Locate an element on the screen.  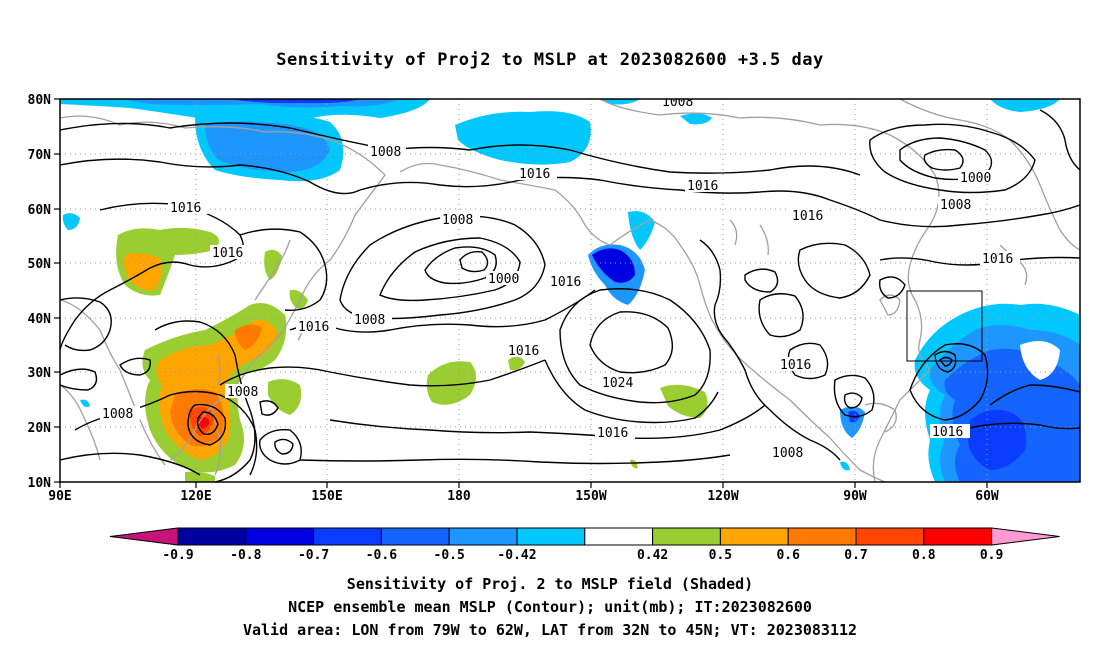
contour-label: 1024 is located at coordinates (617, 383).